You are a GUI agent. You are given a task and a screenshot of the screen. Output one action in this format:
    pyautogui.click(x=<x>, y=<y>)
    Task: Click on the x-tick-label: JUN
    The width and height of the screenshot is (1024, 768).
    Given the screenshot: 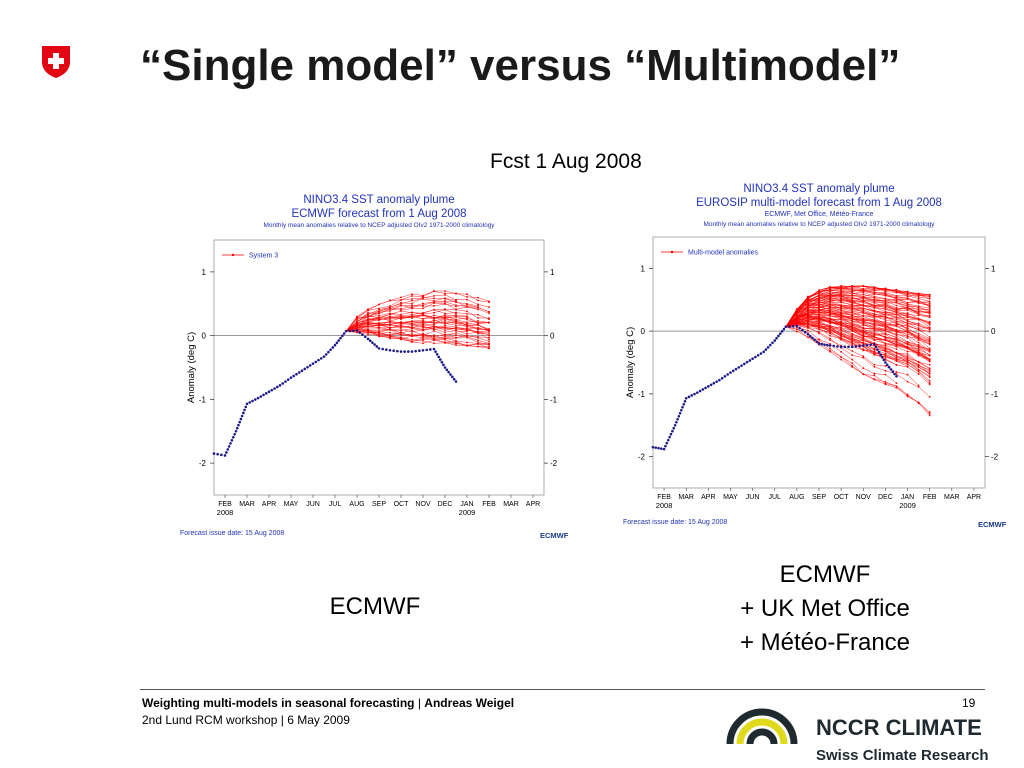 What is the action you would take?
    pyautogui.click(x=313, y=504)
    